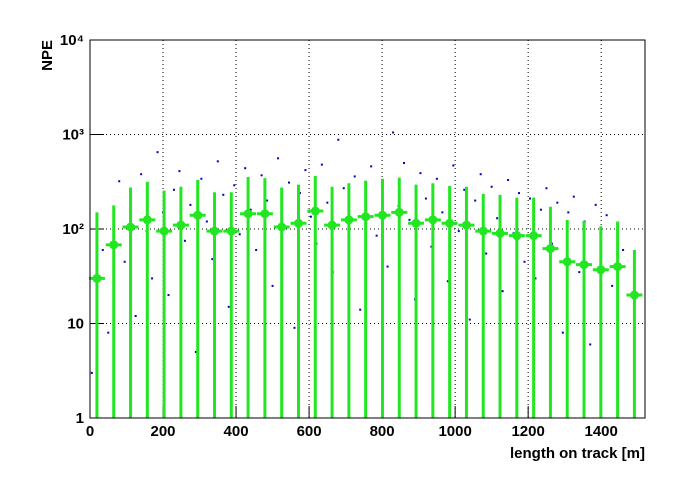  I want to click on y-tick-label: 10⁴, so click(72, 40).